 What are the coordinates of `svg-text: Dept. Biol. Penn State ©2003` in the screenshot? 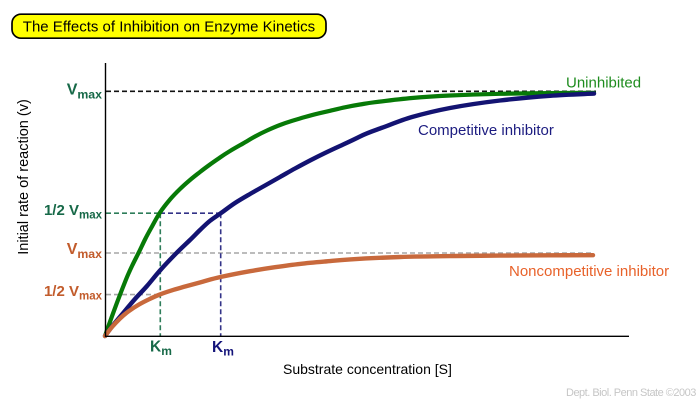 It's located at (631, 393).